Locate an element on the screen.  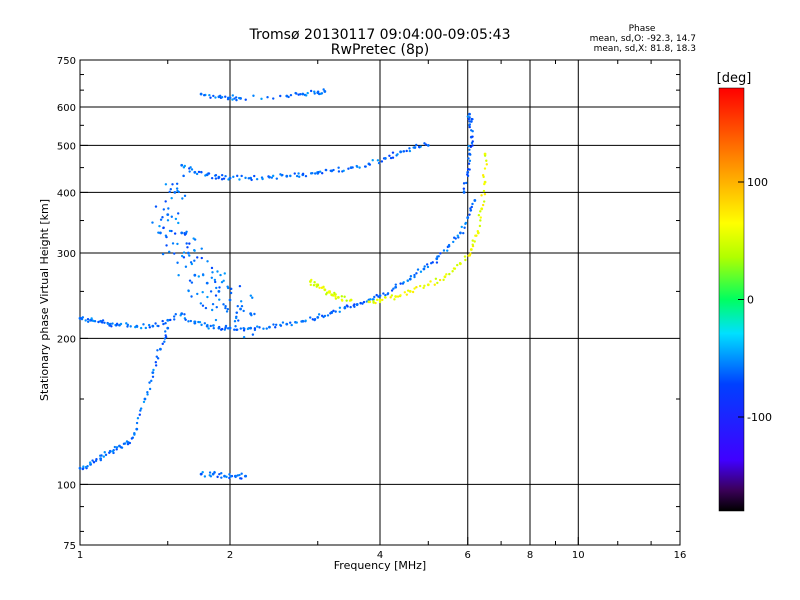
y-tick-label: 200 is located at coordinates (66, 339).